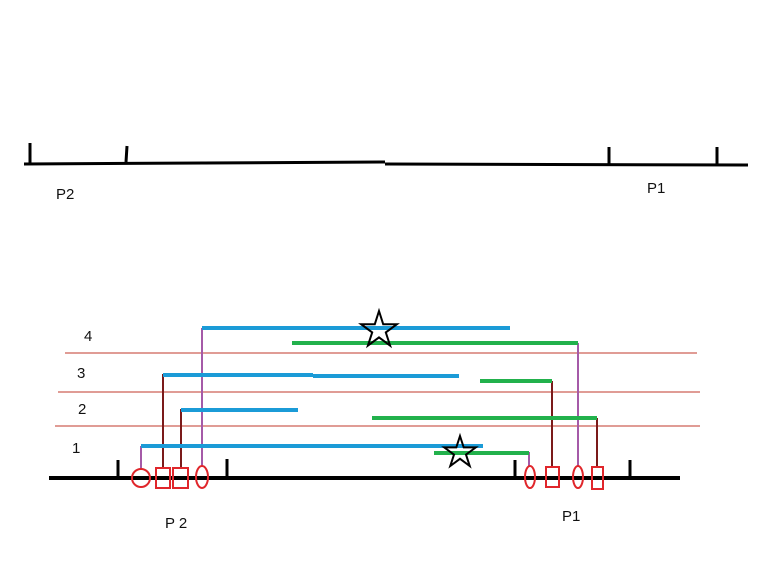 Image resolution: width=768 pixels, height=576 pixels. What do you see at coordinates (176, 523) in the screenshot?
I see `bottom-label-p2: P 2` at bounding box center [176, 523].